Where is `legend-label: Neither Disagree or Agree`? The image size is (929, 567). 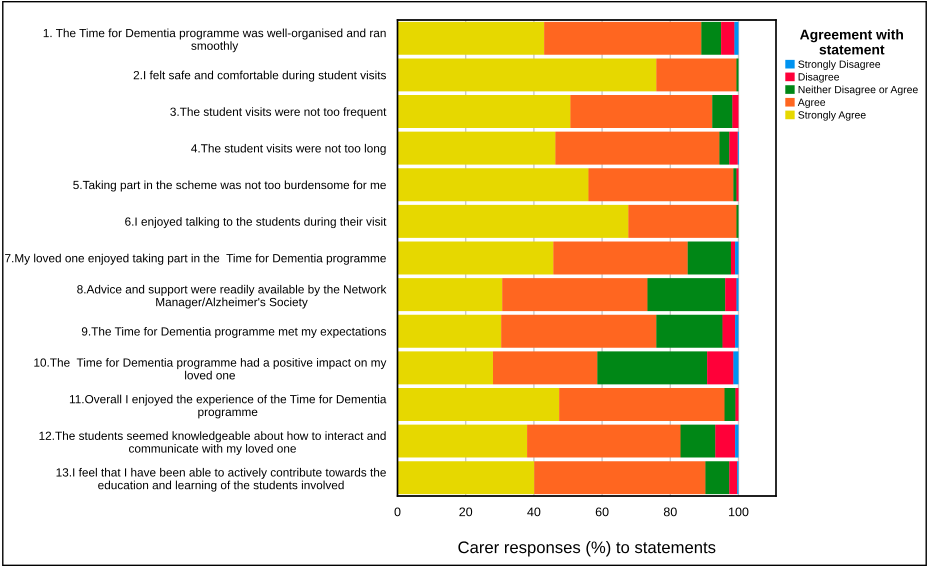
legend-label: Neither Disagree or Agree is located at coordinates (858, 91).